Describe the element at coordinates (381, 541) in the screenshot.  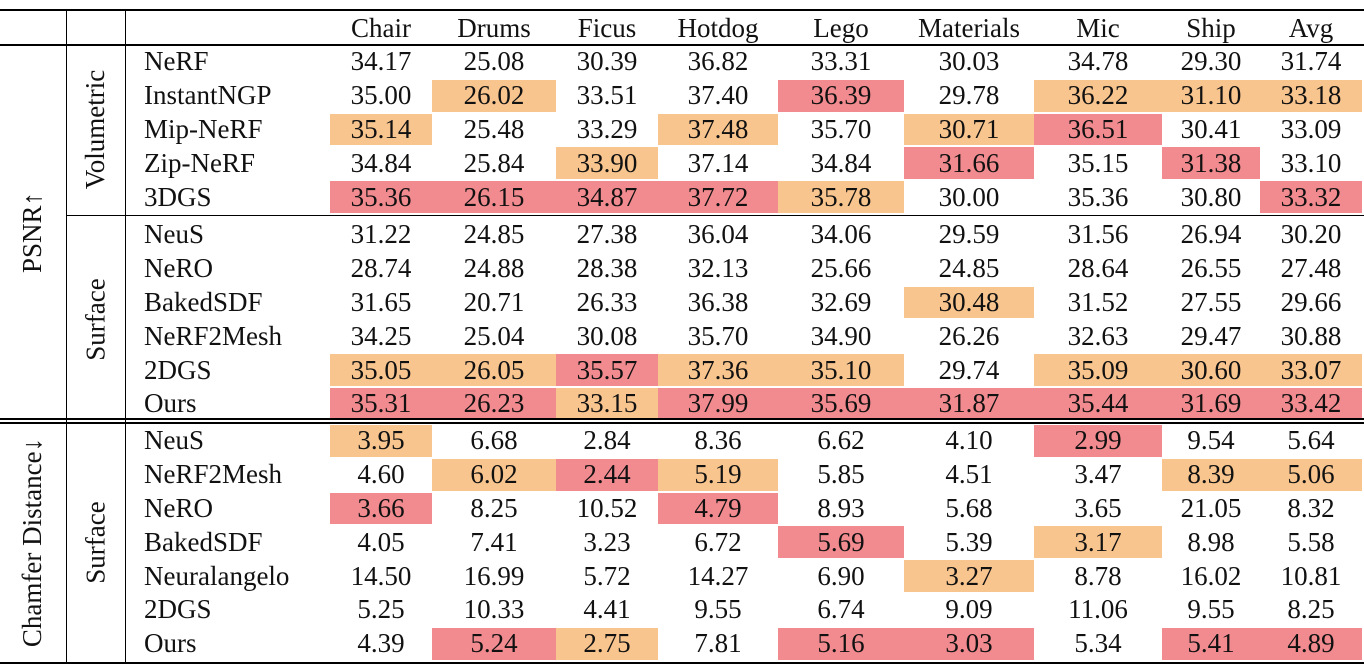
I see `value-cell-chair: 4.05` at that location.